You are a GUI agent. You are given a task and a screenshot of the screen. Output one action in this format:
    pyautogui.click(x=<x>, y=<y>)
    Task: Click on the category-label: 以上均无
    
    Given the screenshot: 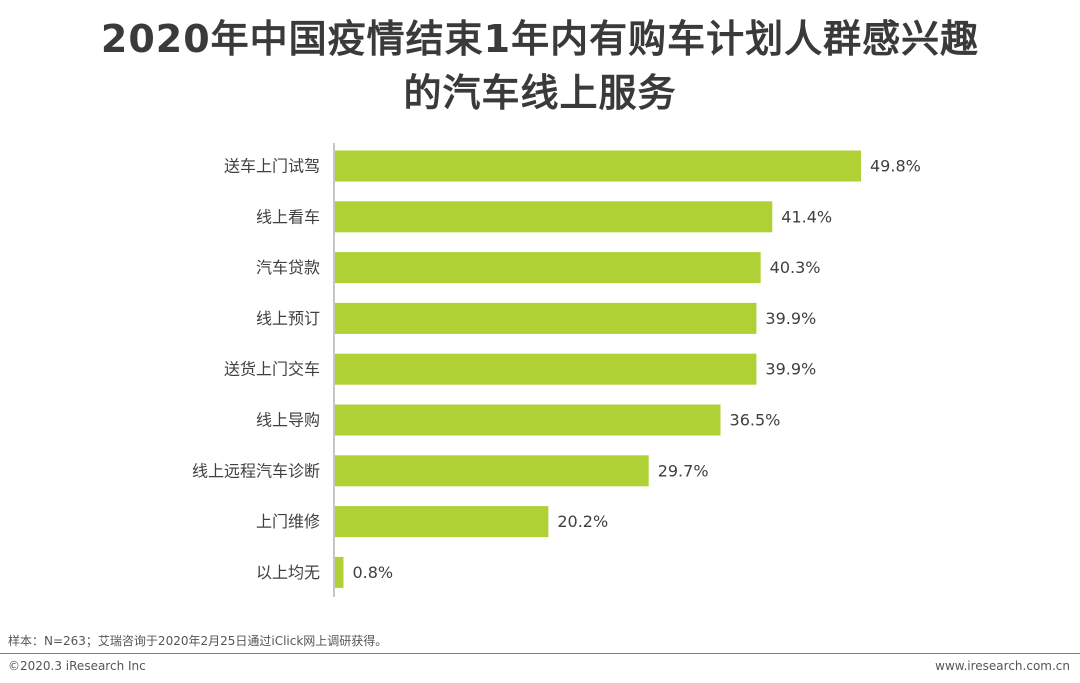 What is the action you would take?
    pyautogui.click(x=288, y=572)
    